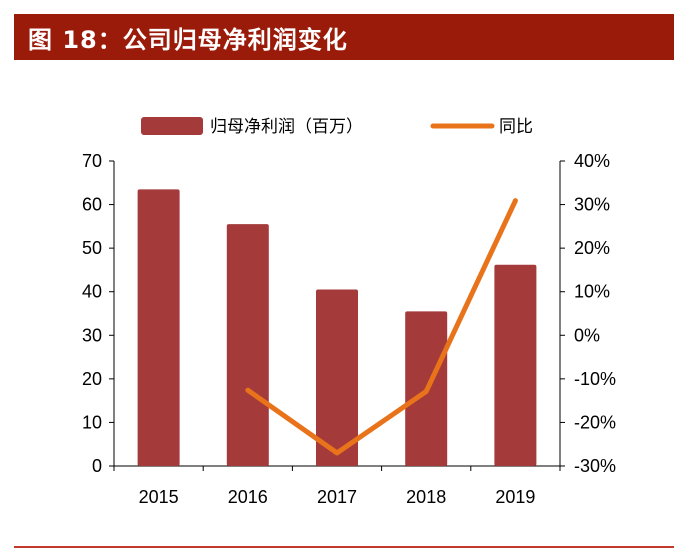 The width and height of the screenshot is (689, 558). What do you see at coordinates (172, 126) in the screenshot?
I see `legend-bar-swatch` at bounding box center [172, 126].